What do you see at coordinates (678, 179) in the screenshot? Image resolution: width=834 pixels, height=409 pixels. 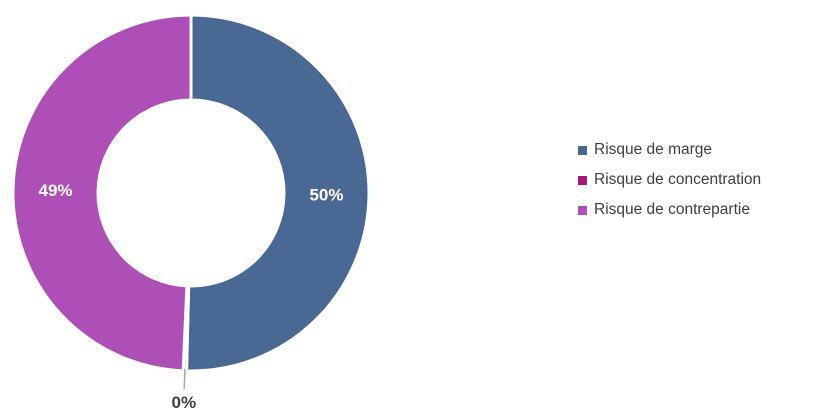 I see `legend-label: Risque de concentration` at bounding box center [678, 179].